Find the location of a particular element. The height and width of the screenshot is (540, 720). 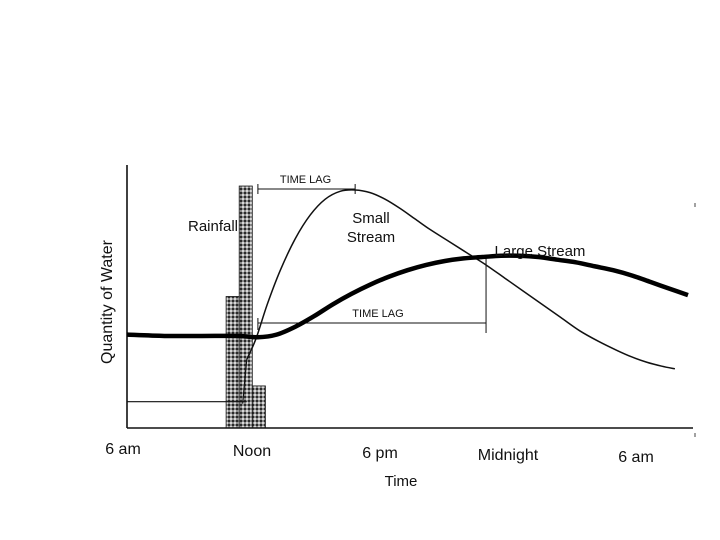

small-stream-label: Small Stream is located at coordinates (371, 228).